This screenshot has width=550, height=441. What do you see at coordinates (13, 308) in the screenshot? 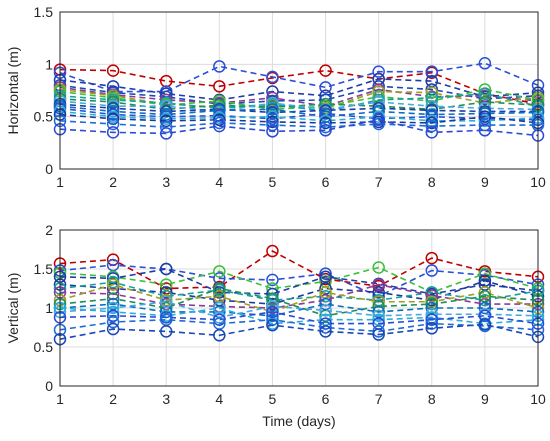
I see `y-axis-label: Vertical (m)` at bounding box center [13, 308].